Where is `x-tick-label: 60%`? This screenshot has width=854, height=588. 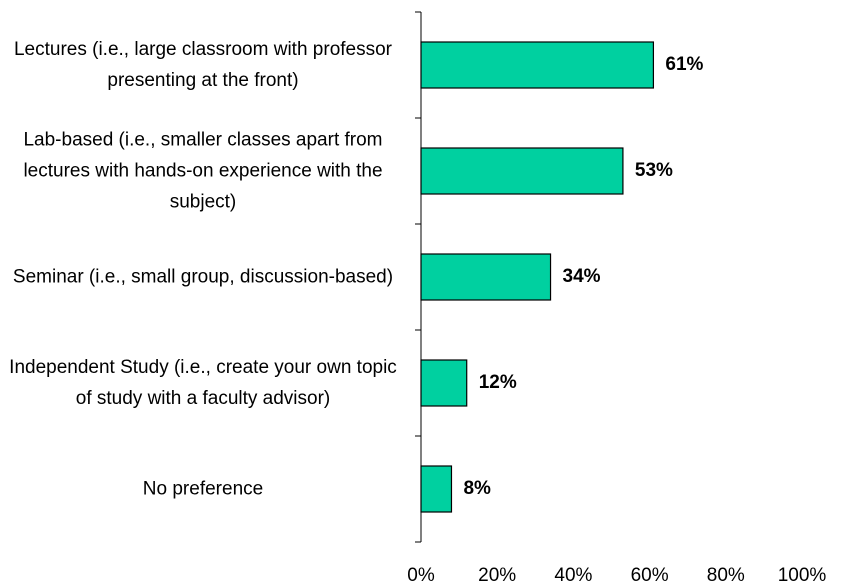
x-tick-label: 60% is located at coordinates (650, 575).